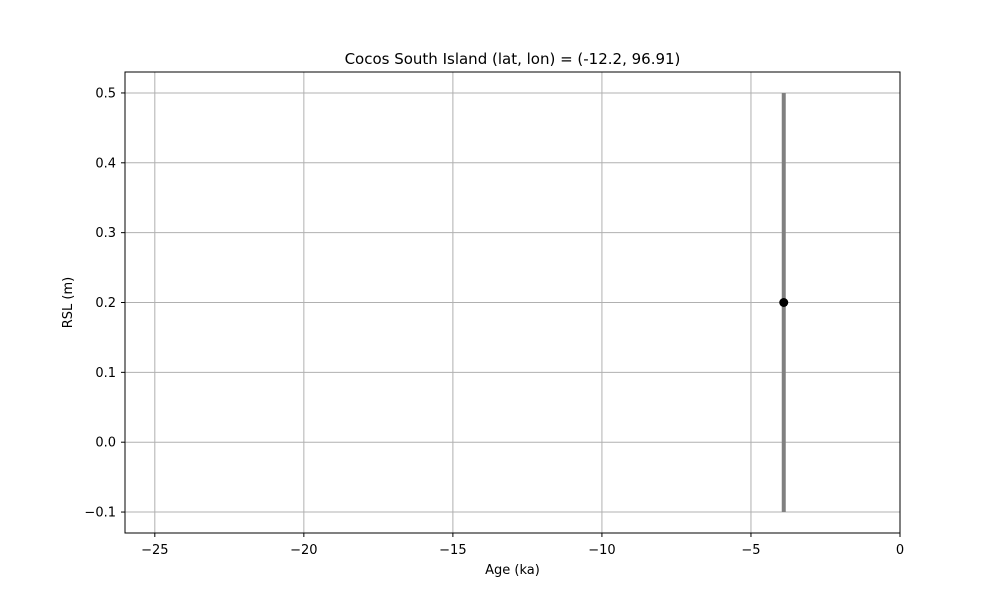 The image size is (1000, 604). What do you see at coordinates (100, 513) in the screenshot?
I see `y-tick-label: −0.1` at bounding box center [100, 513].